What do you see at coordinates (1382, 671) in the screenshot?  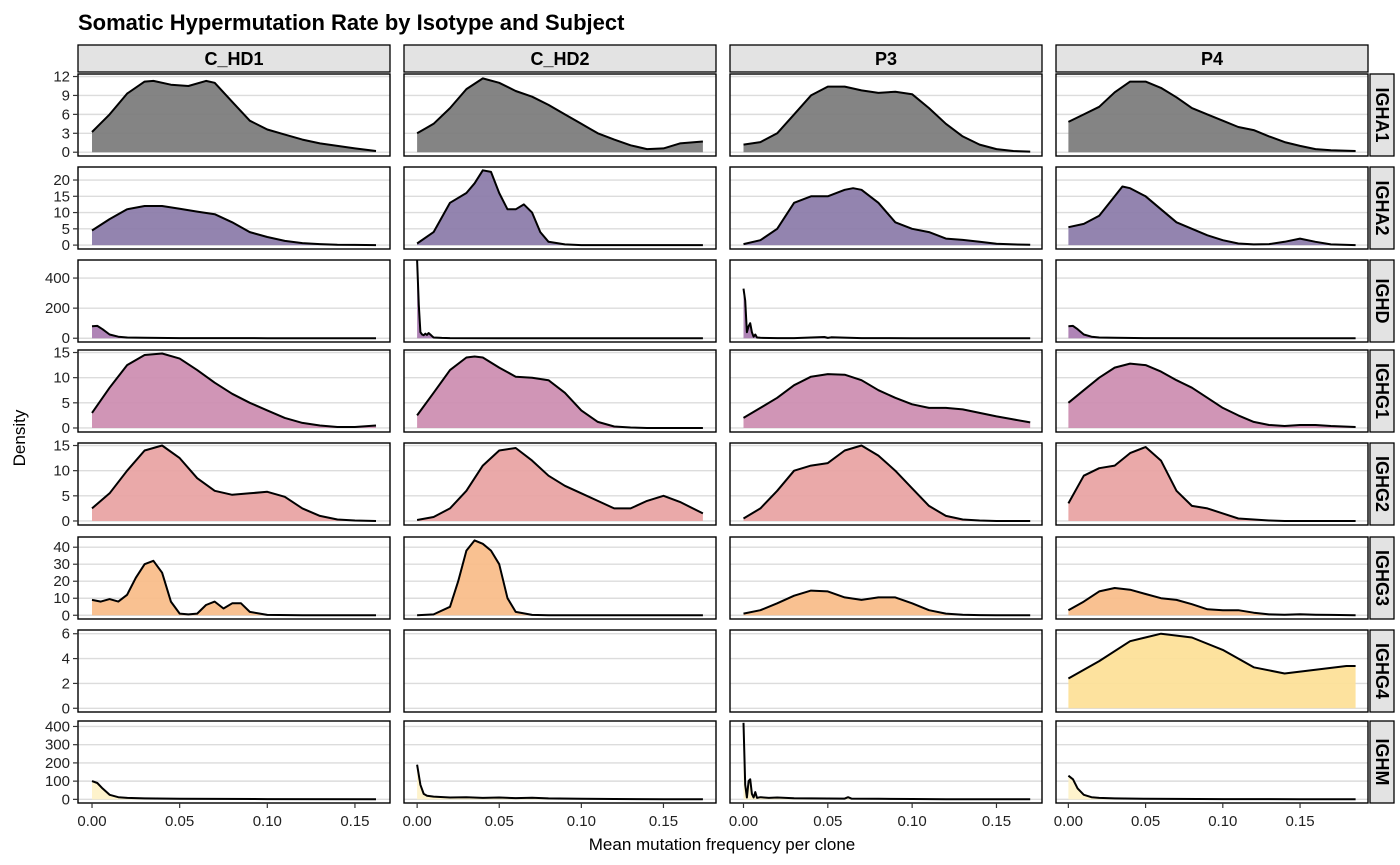 I see `strip-label-ighg4: IGHG4` at bounding box center [1382, 671].